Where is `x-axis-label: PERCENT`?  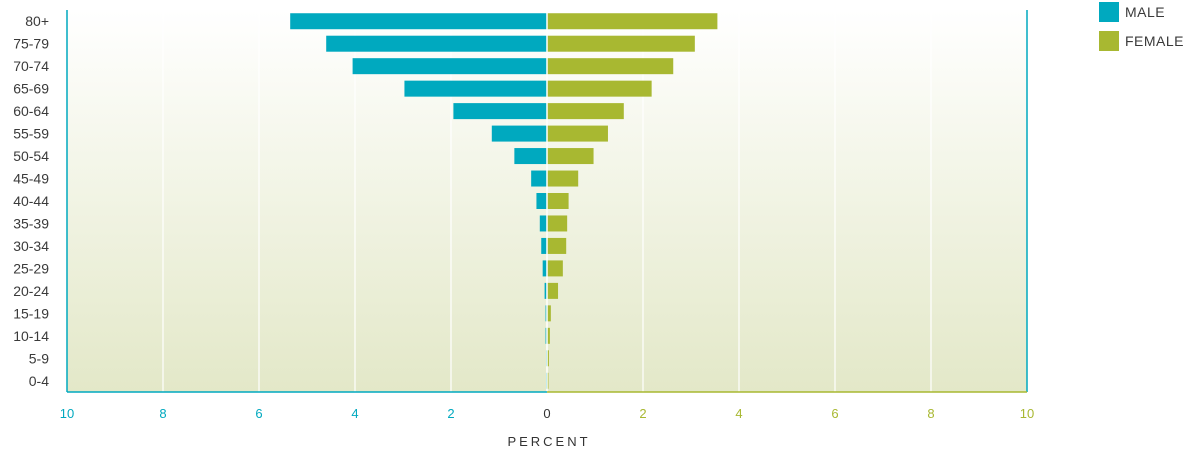 x-axis-label: PERCENT is located at coordinates (548, 441).